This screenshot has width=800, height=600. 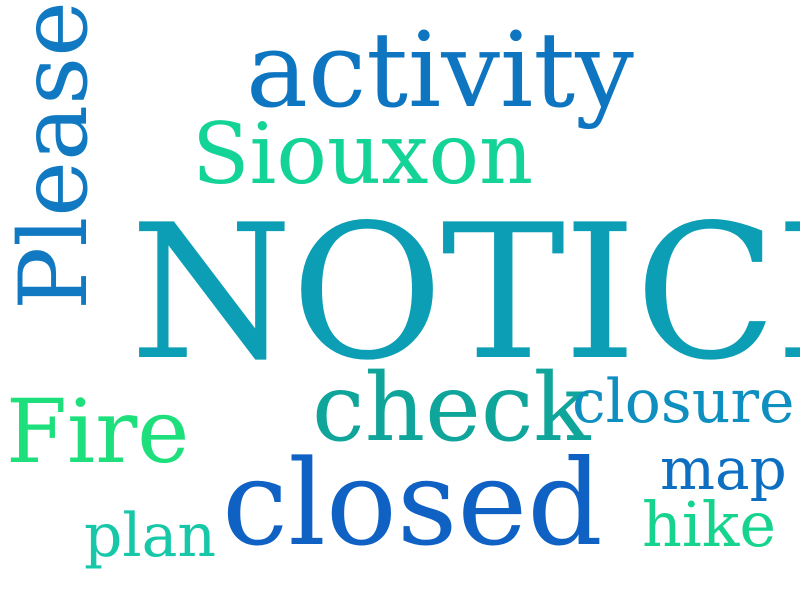 What do you see at coordinates (54, 155) in the screenshot?
I see `word-please: Please` at bounding box center [54, 155].